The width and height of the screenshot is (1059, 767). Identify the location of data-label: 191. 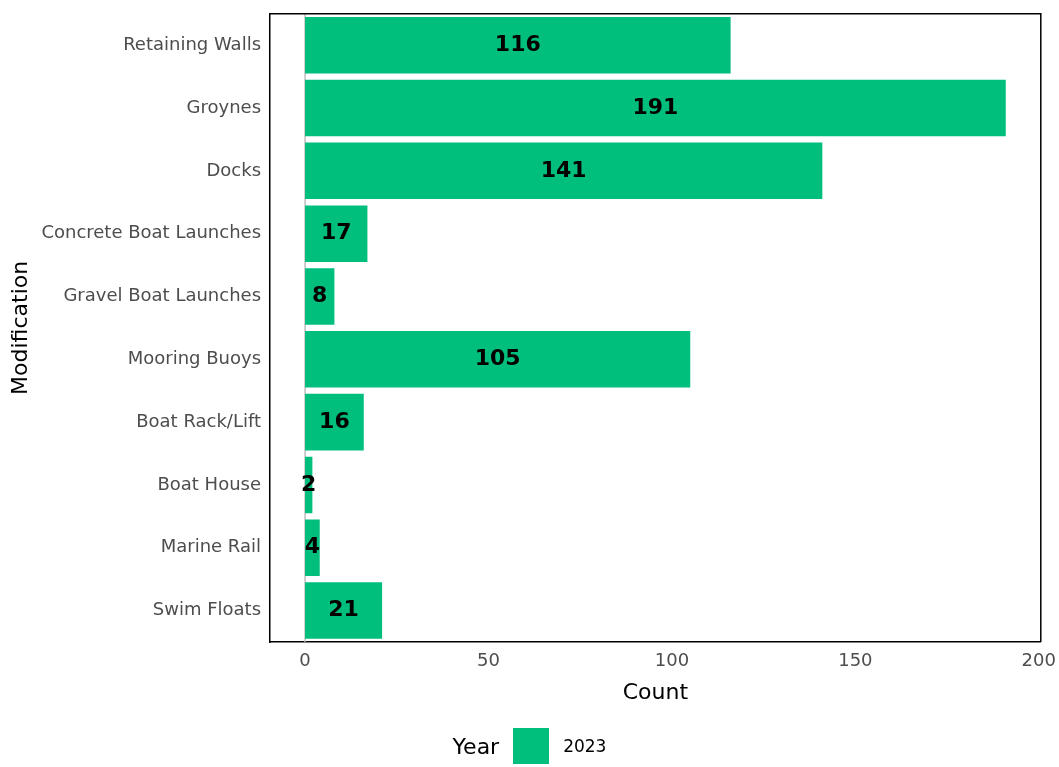
(655, 106).